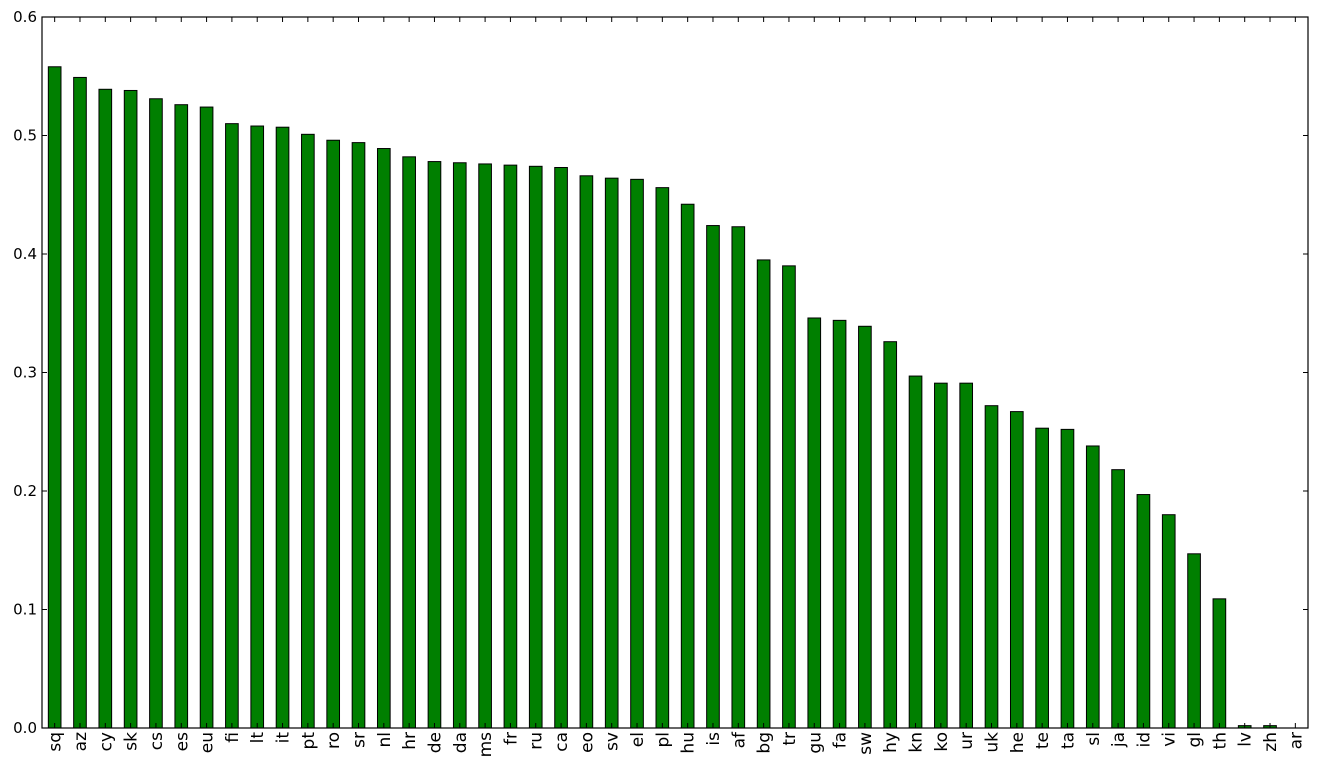 This screenshot has height=776, width=1327. Describe the element at coordinates (714, 739) in the screenshot. I see `x-tick-label-is: is` at that location.